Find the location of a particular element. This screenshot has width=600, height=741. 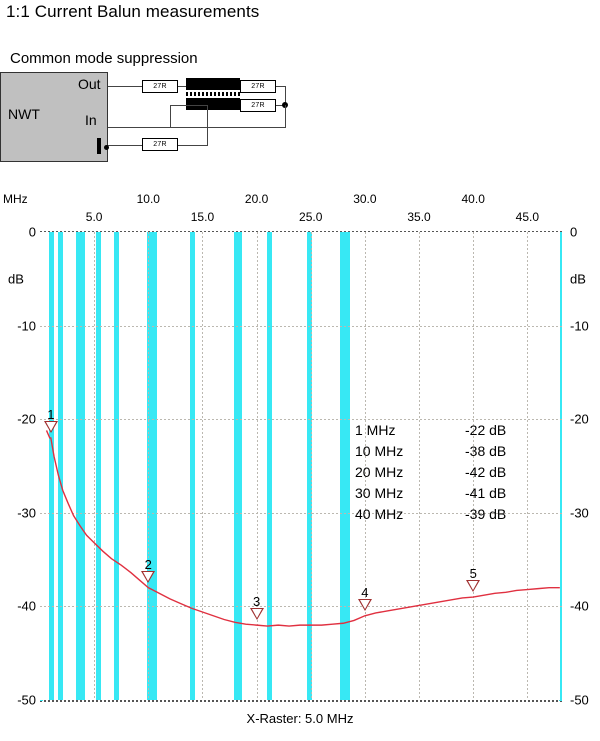

table-row: 20 MHz -42 dB is located at coordinates (455, 472).